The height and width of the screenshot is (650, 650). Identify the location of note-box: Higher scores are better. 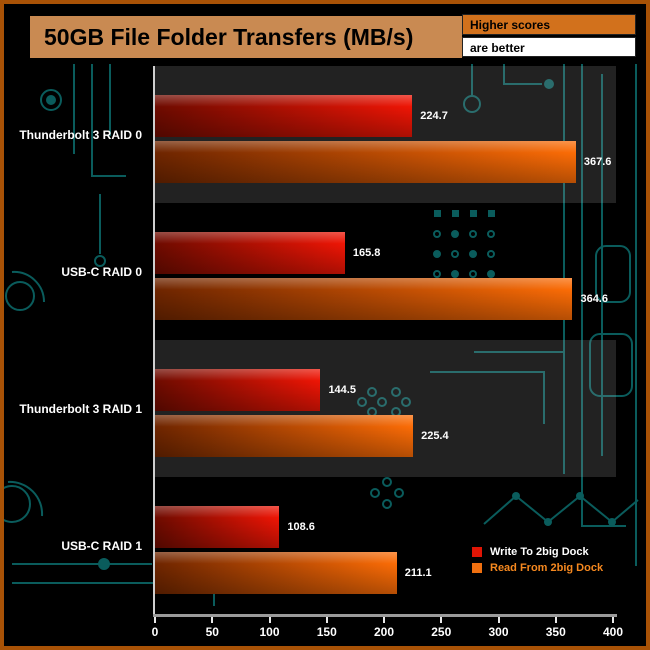
(549, 35).